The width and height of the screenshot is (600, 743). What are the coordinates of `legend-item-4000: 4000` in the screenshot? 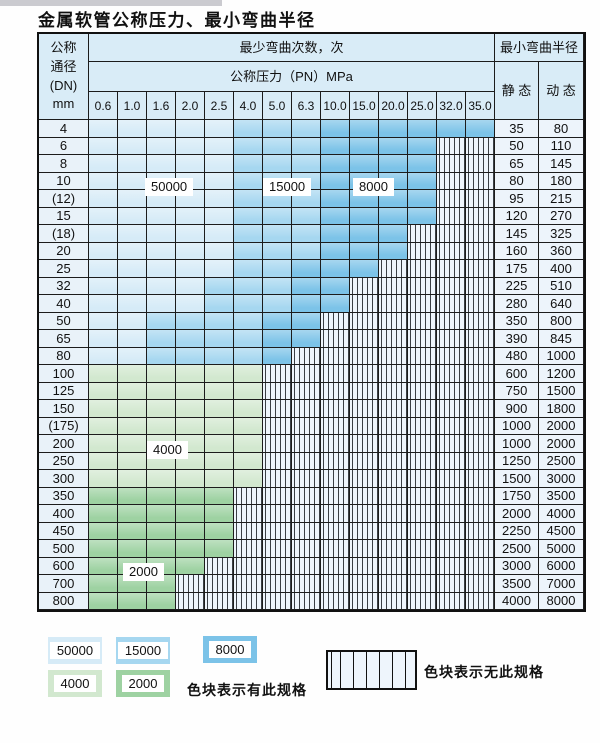 It's located at (75, 683).